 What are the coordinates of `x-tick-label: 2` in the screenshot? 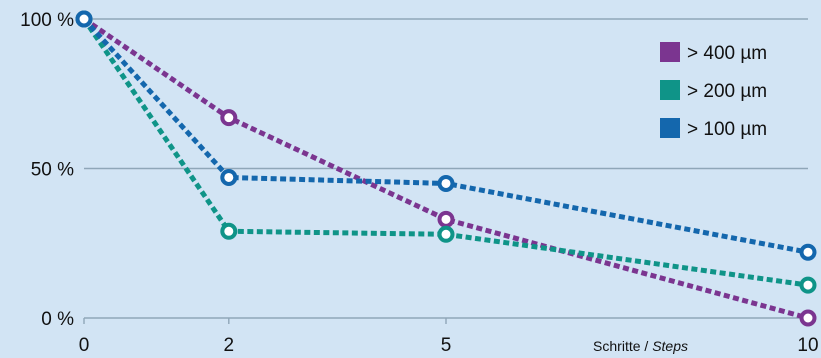 It's located at (229, 345).